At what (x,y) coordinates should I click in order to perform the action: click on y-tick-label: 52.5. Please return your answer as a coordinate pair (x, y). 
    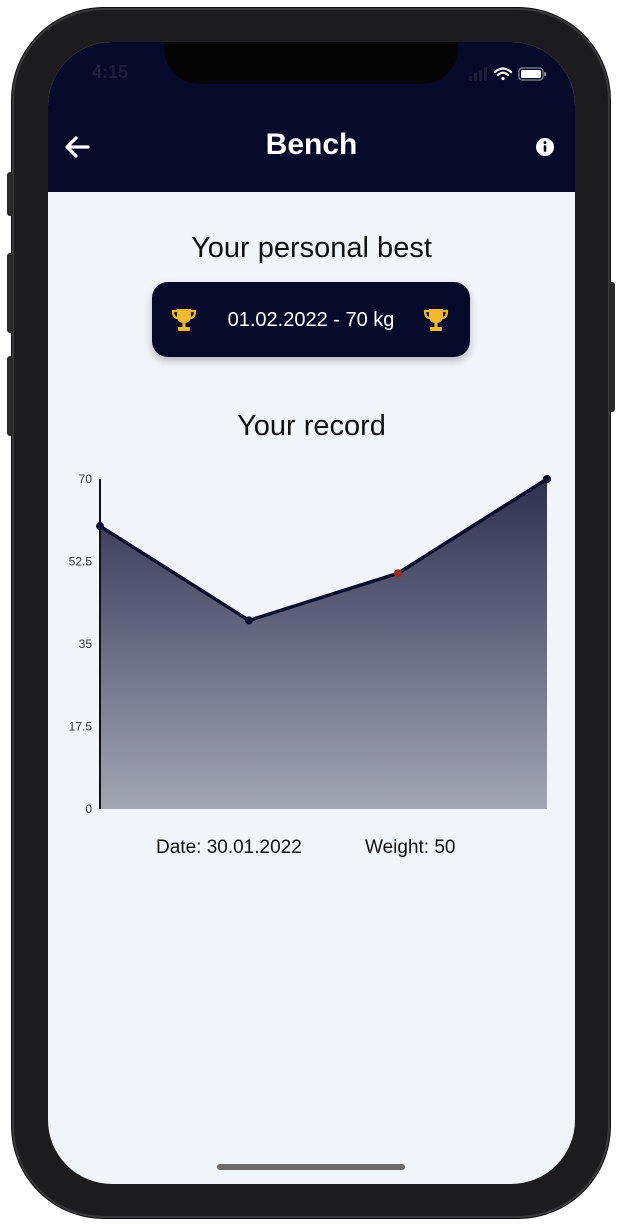
    Looking at the image, I should click on (81, 562).